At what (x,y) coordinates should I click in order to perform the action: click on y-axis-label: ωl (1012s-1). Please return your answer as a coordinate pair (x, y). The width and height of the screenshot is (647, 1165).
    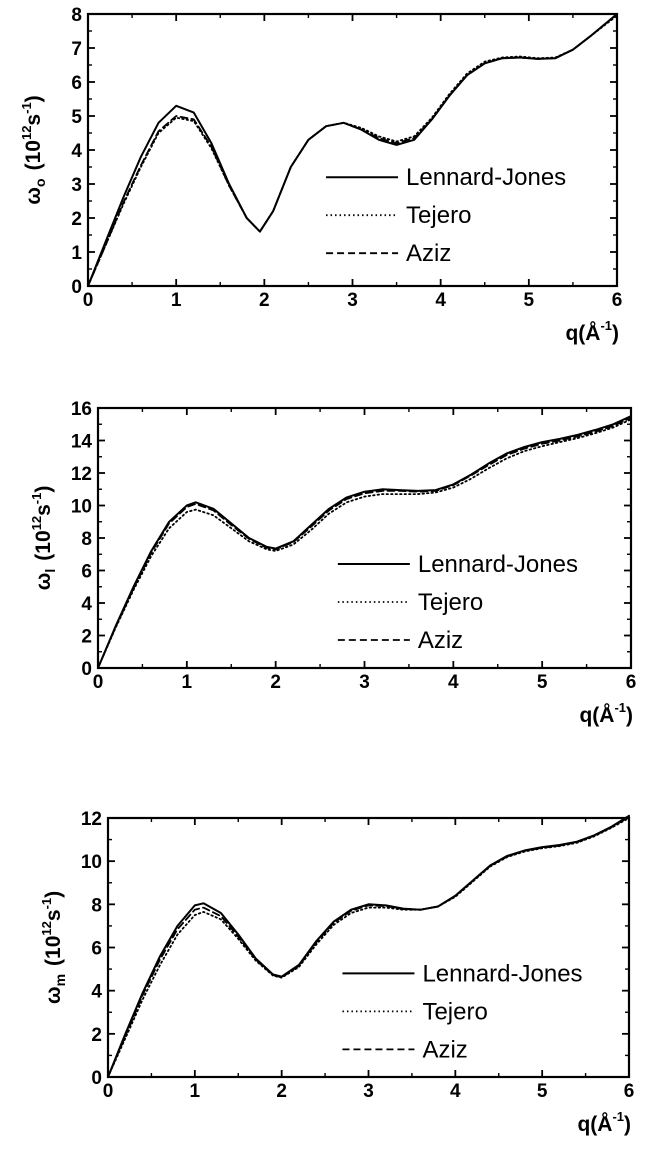
    Looking at the image, I should click on (43, 538).